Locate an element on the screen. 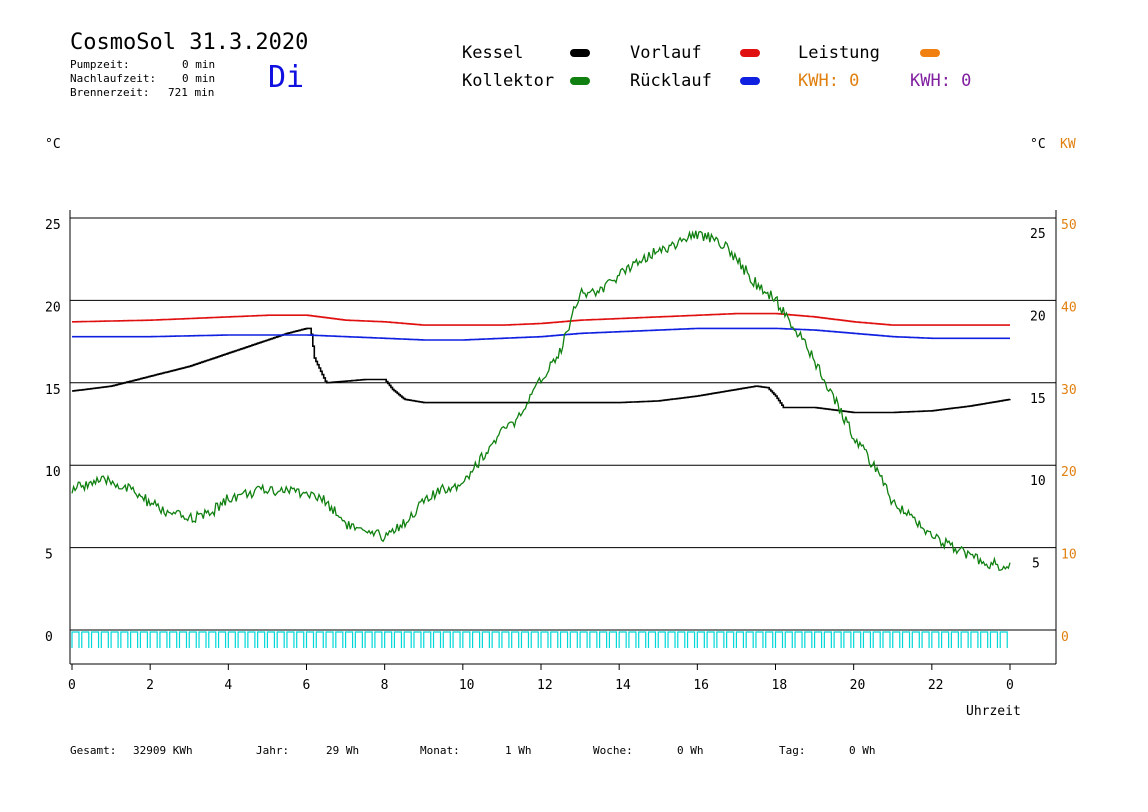 Image resolution: width=1148 pixels, height=812 pixels. left-tick-label: 5 is located at coordinates (49, 555).